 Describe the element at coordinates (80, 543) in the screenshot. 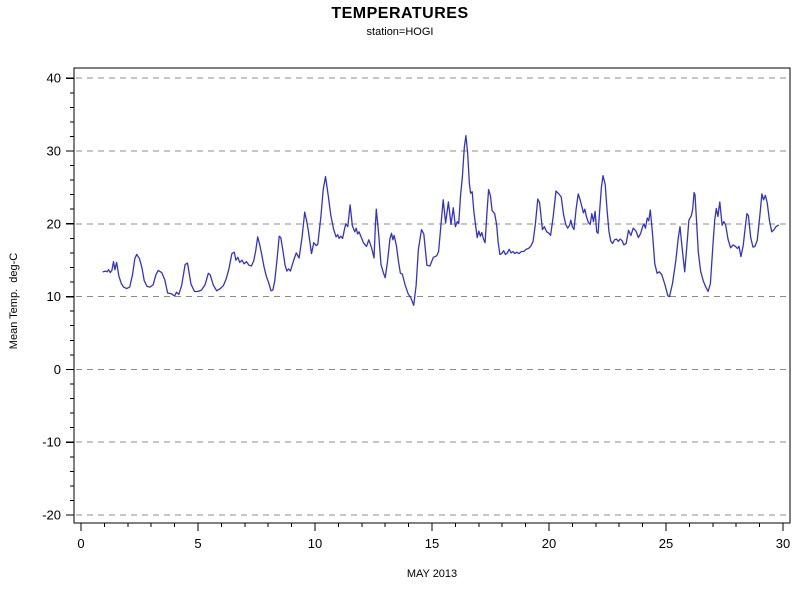

I see `x-tick-label-0: 0` at that location.